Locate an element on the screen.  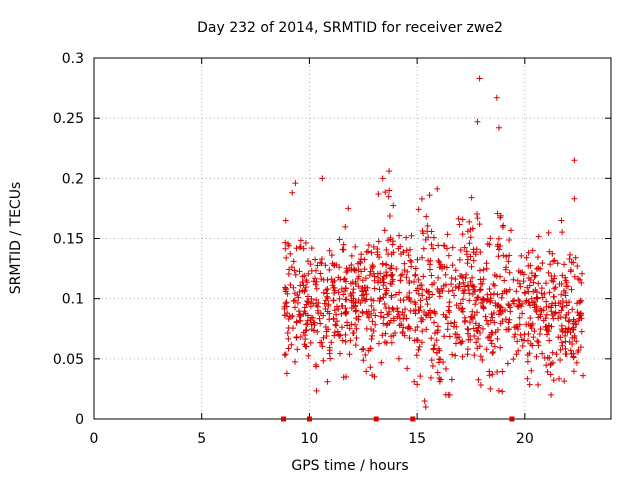
x-tick-label: 15 is located at coordinates (417, 439).